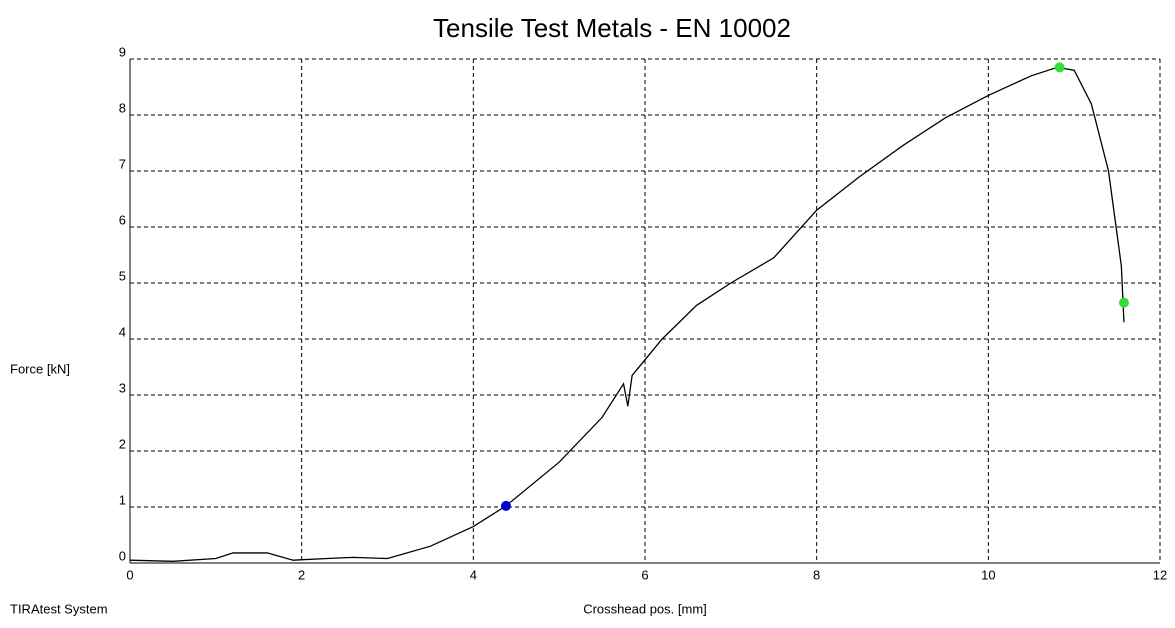  I want to click on y-tick-label: 5, so click(122, 275).